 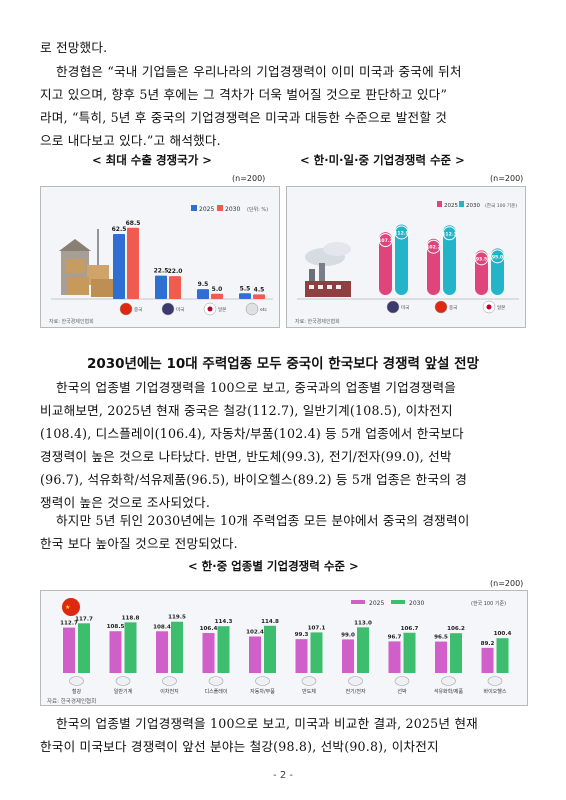 What do you see at coordinates (502, 655) in the screenshot?
I see `bar-2030-바이오헬스` at bounding box center [502, 655].